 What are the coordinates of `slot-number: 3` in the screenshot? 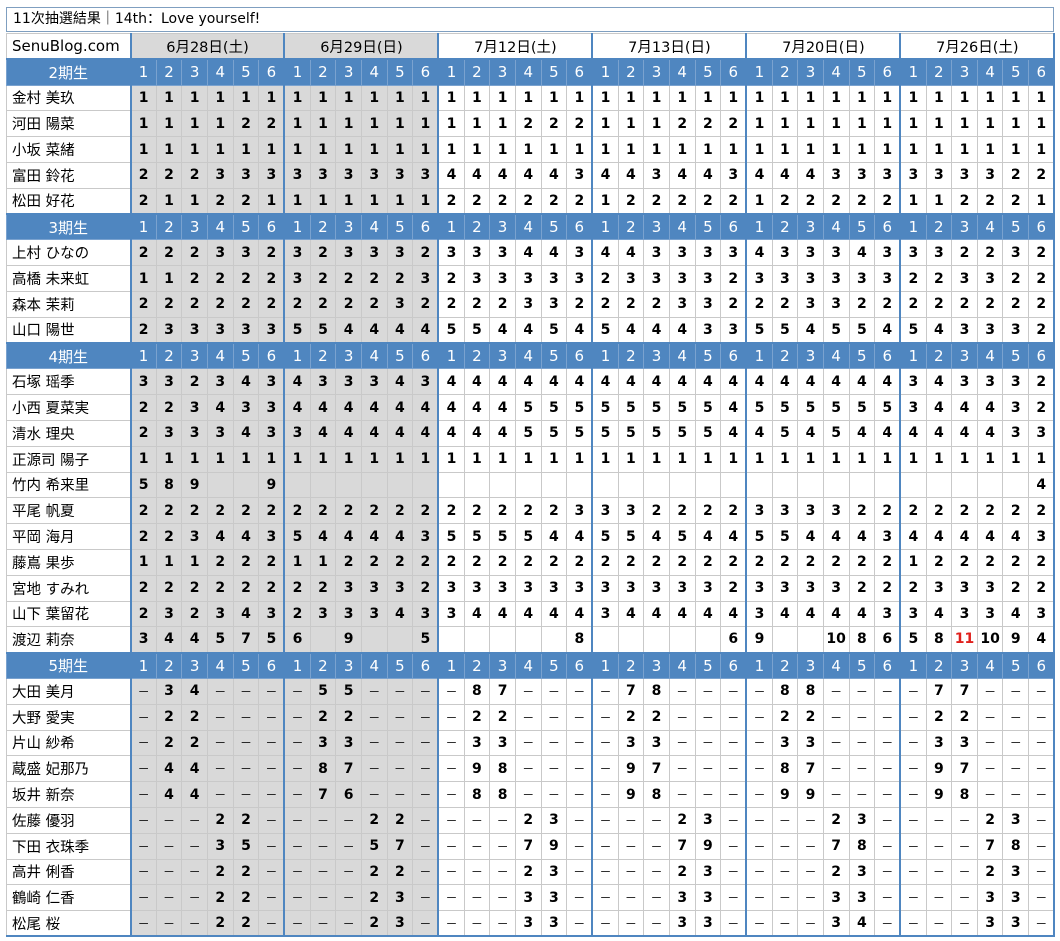 It's located at (348, 72).